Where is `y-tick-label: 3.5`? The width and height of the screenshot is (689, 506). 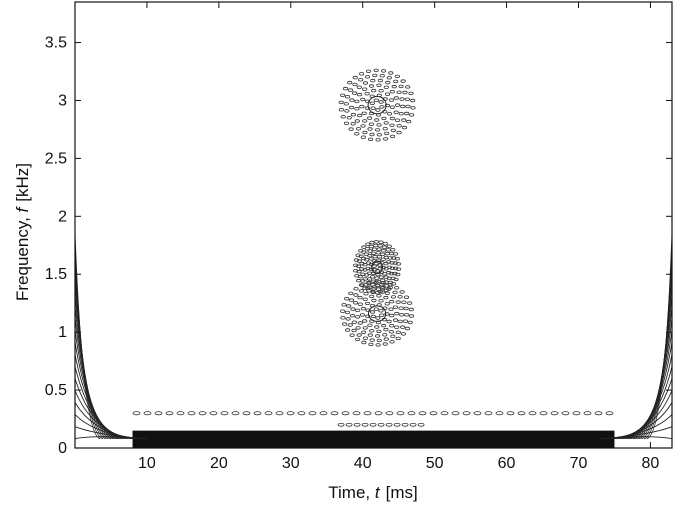
y-tick-label: 3.5 is located at coordinates (56, 43).